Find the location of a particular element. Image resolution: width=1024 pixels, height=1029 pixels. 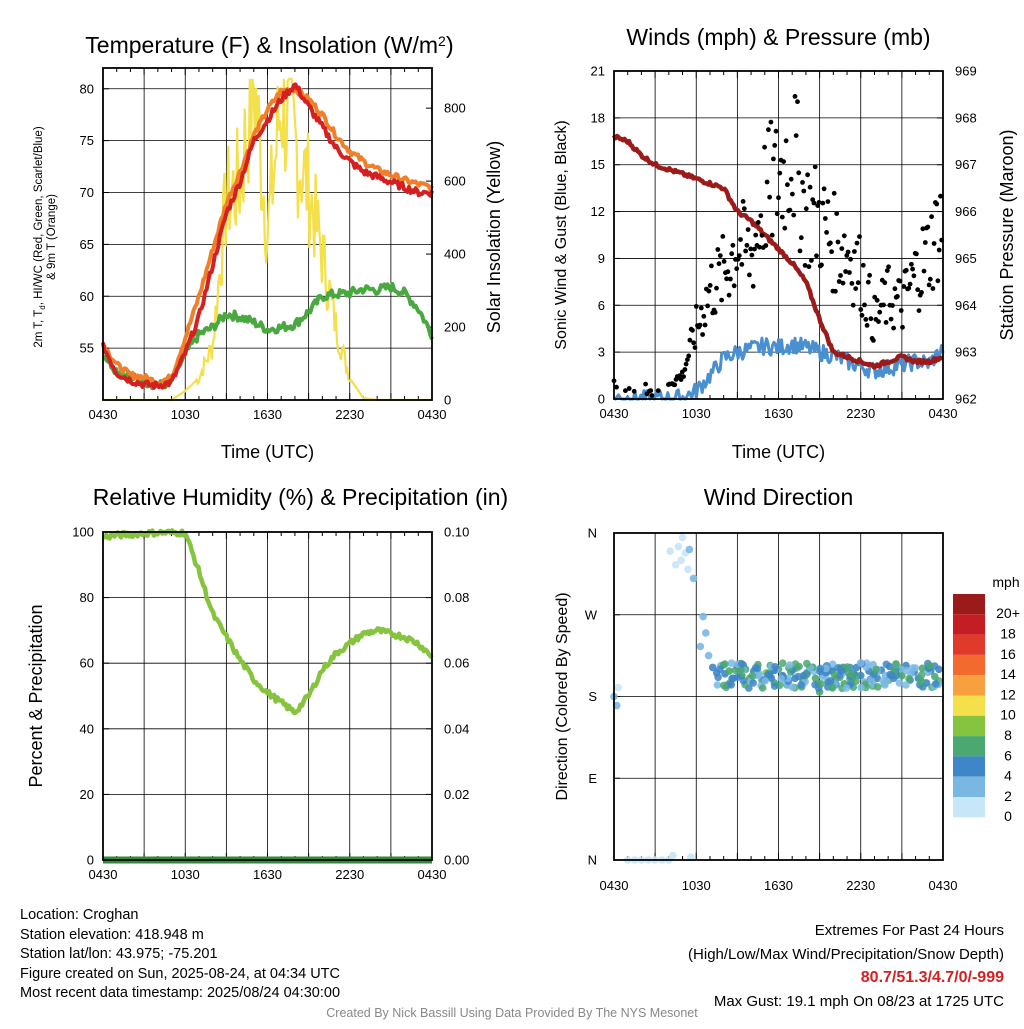

y2-tick-label: 0.10 is located at coordinates (456, 532).